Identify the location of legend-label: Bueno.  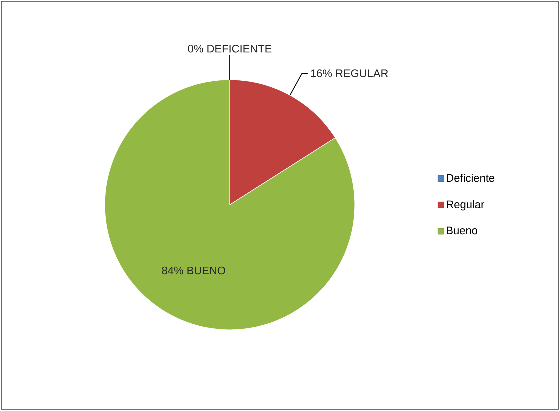
(462, 230).